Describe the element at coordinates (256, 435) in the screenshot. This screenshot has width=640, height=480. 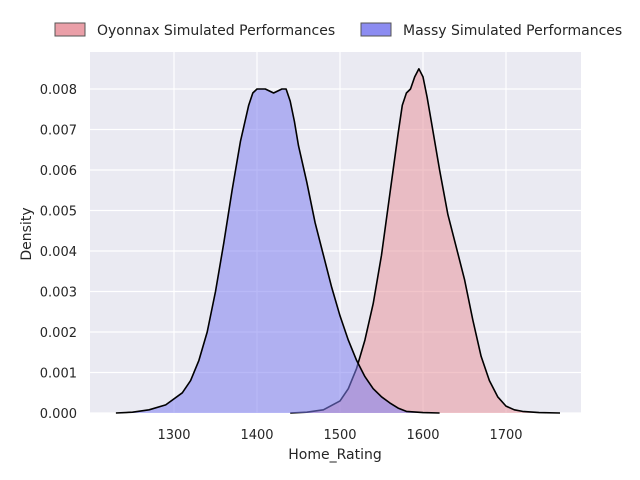
I see `x-tick-label-1: 1400` at that location.